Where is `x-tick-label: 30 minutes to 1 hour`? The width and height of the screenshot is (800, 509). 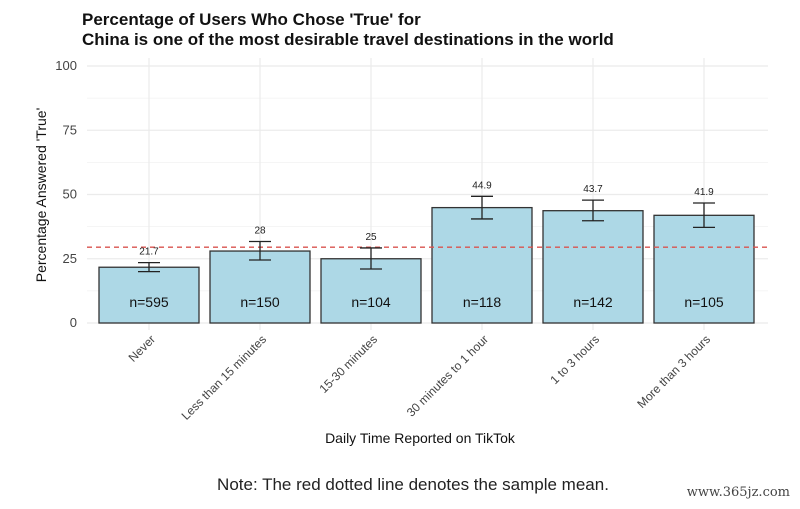 x-tick-label: 30 minutes to 1 hour is located at coordinates (447, 375).